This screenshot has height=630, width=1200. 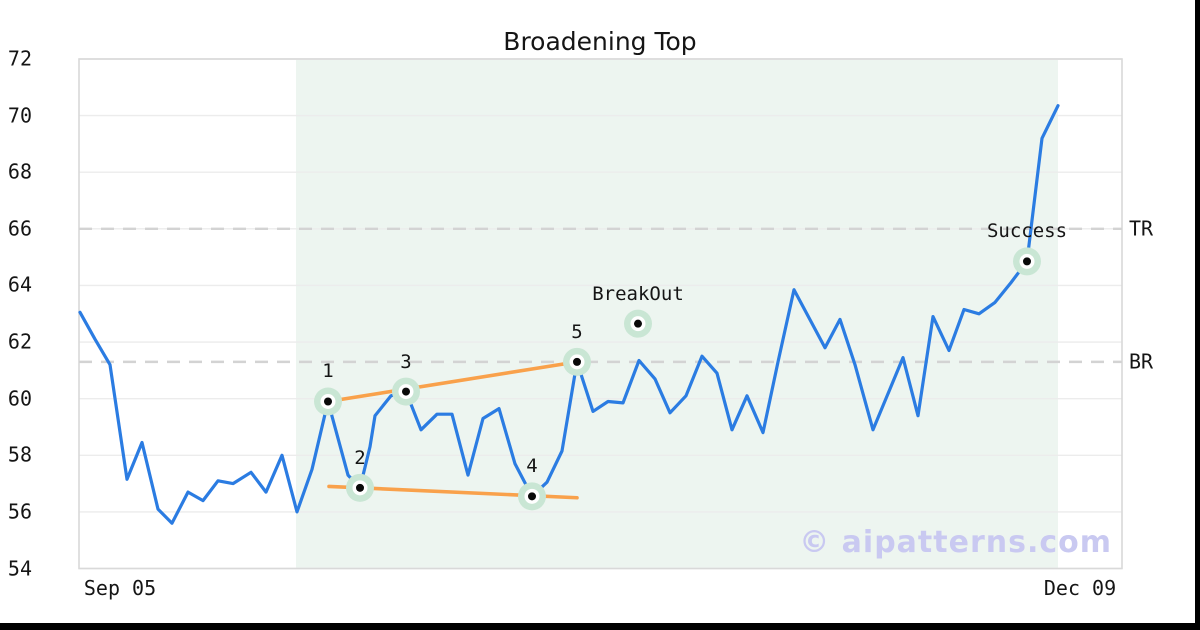 I want to click on marker-label-2: 2, so click(x=360, y=457).